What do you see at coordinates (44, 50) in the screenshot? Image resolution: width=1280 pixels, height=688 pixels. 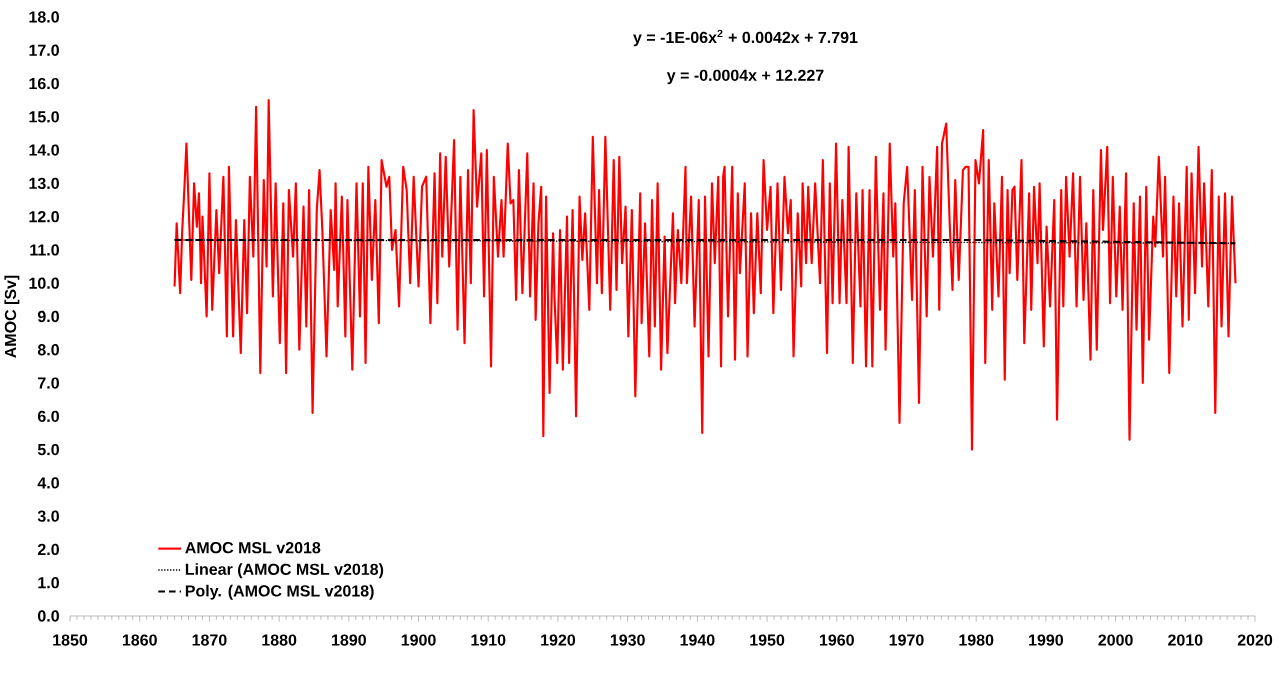 I see `y-tick-label: 17.0` at bounding box center [44, 50].